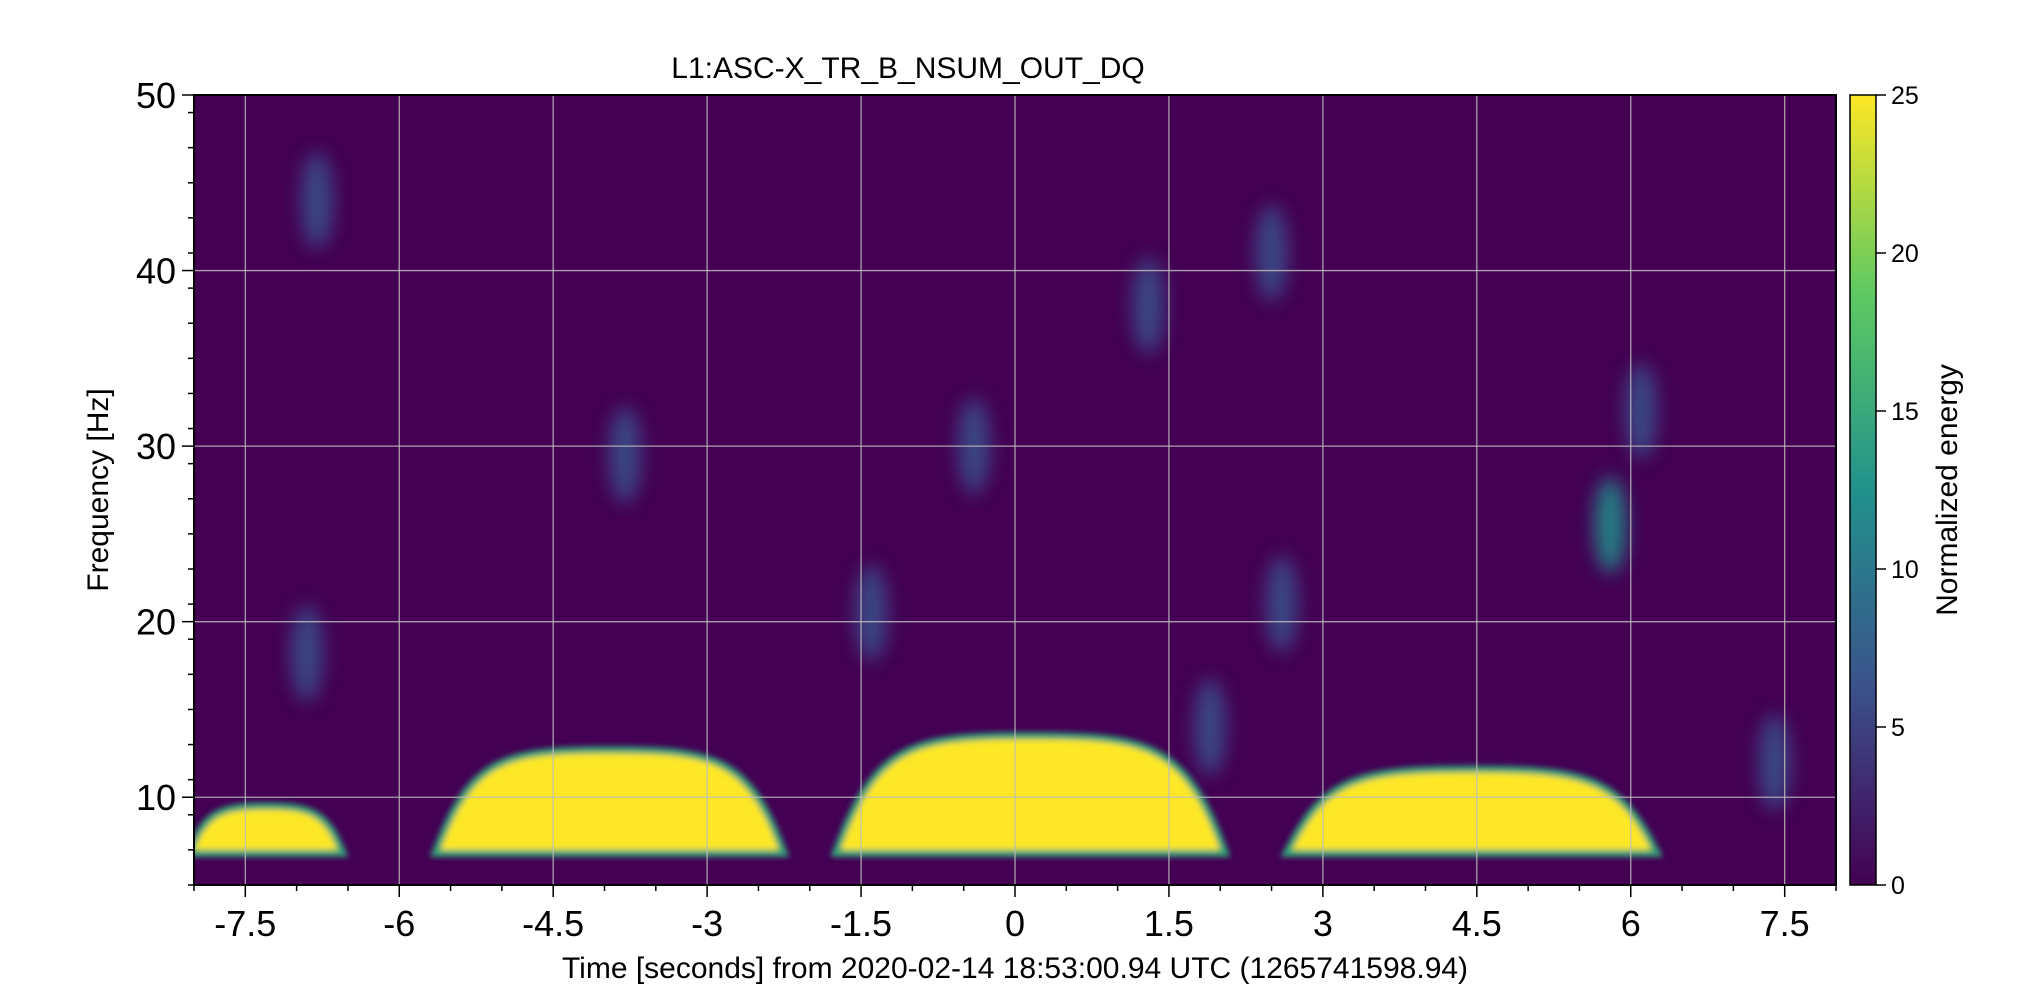 The height and width of the screenshot is (1004, 2018). I want to click on chart-title: L1:ASC-X_TR_B_NSUM_OUT_DQ, so click(907, 68).